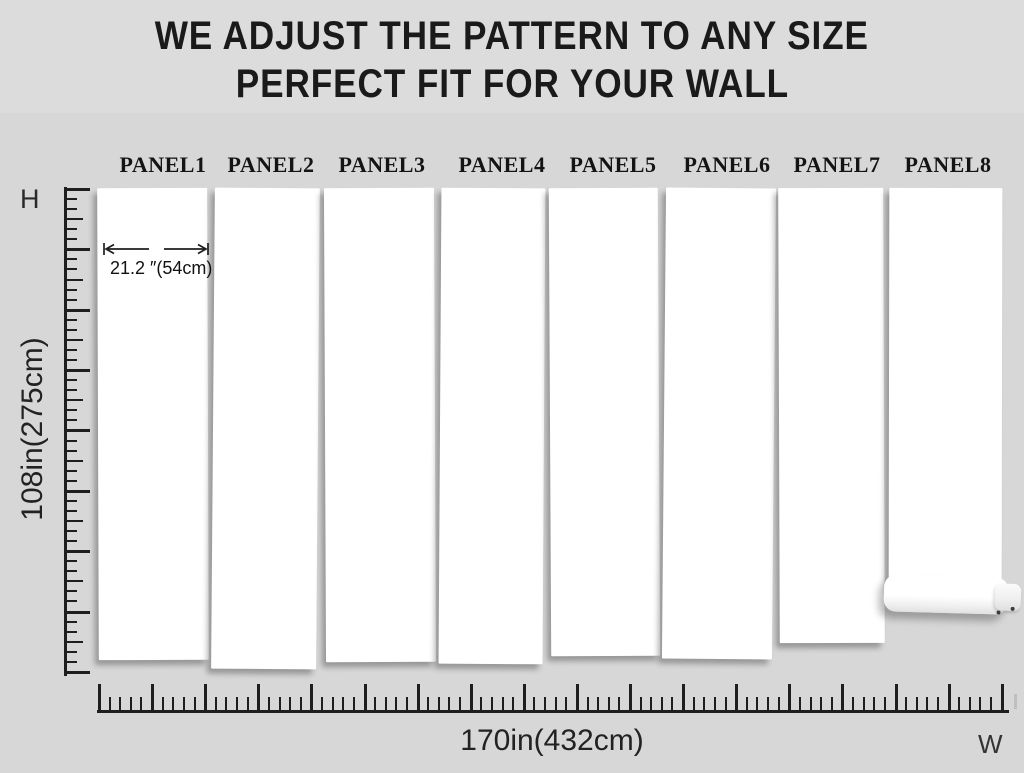  I want to click on wallpaper-roll, so click(952, 594).